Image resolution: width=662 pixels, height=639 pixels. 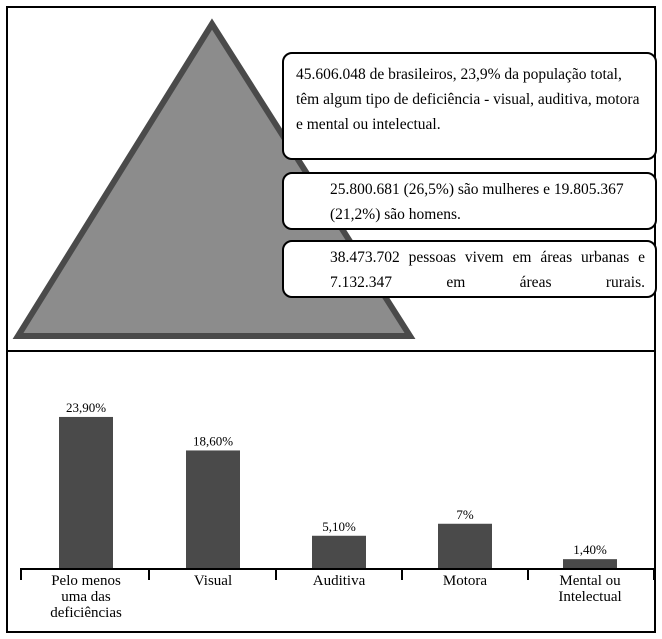 I want to click on category-label-3: Motora, so click(x=465, y=581).